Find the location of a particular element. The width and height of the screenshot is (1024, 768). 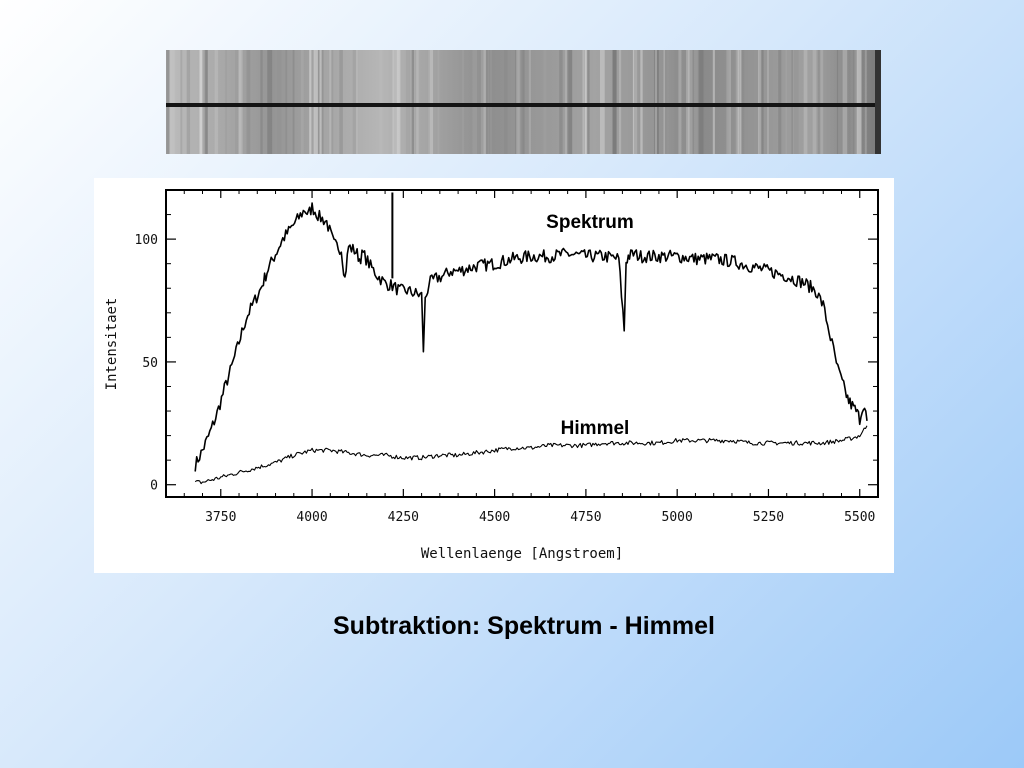

x-tick-label: 4750 is located at coordinates (585, 517).